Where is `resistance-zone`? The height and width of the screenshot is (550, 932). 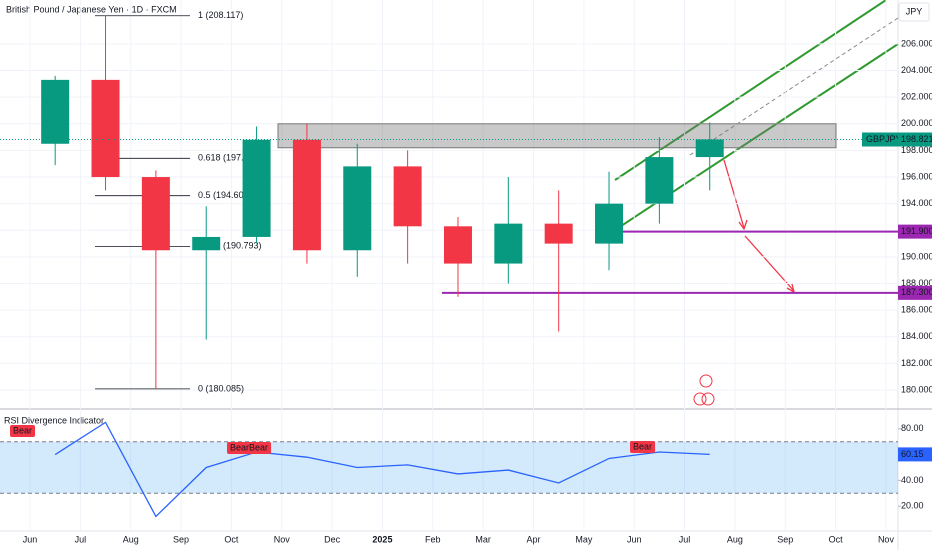
resistance-zone is located at coordinates (557, 136).